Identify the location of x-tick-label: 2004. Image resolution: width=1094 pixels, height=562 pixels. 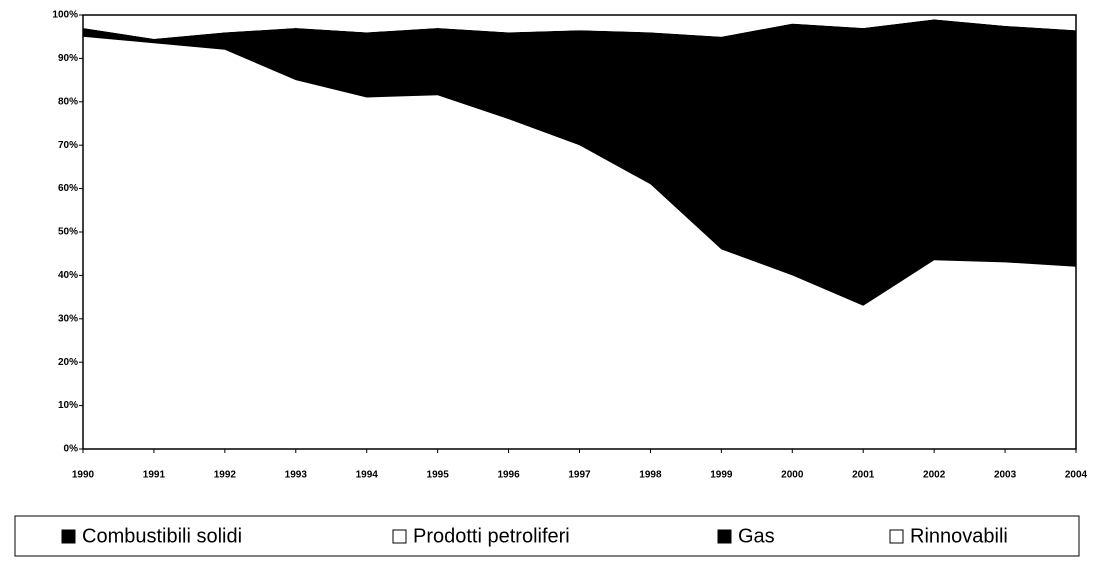
(1076, 475).